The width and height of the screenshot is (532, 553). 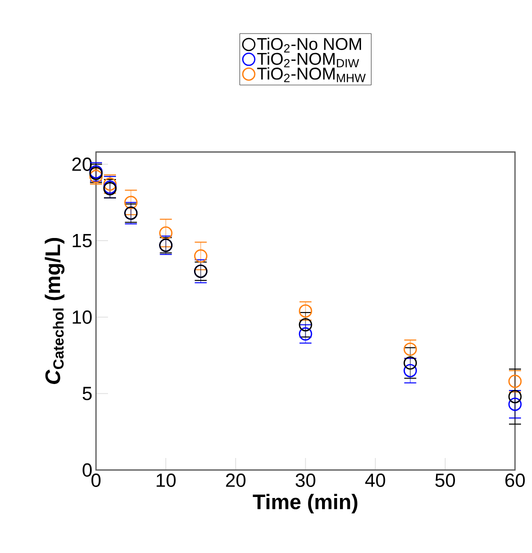 I want to click on x-tick-label: 40, so click(x=375, y=480).